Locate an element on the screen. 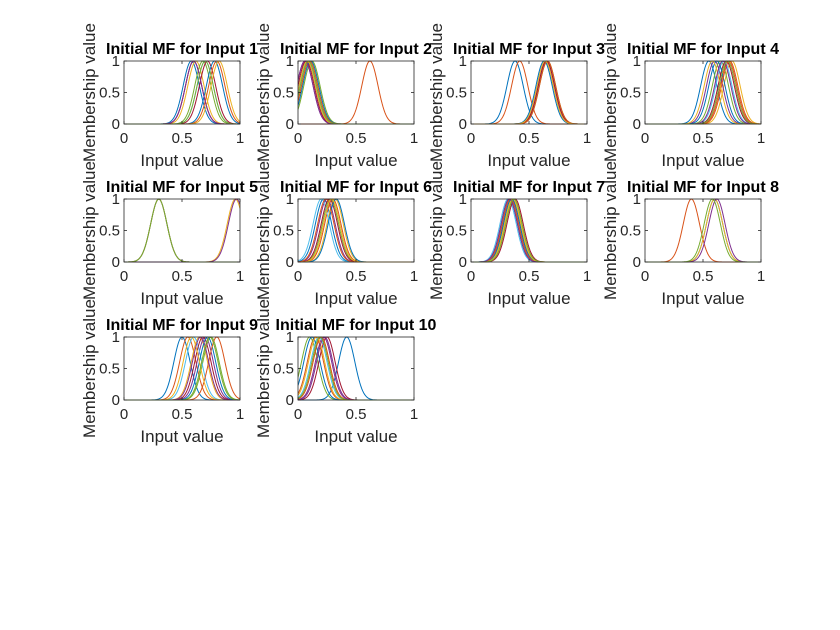  subplot-title: Initial MF for Input 7 is located at coordinates (529, 187).